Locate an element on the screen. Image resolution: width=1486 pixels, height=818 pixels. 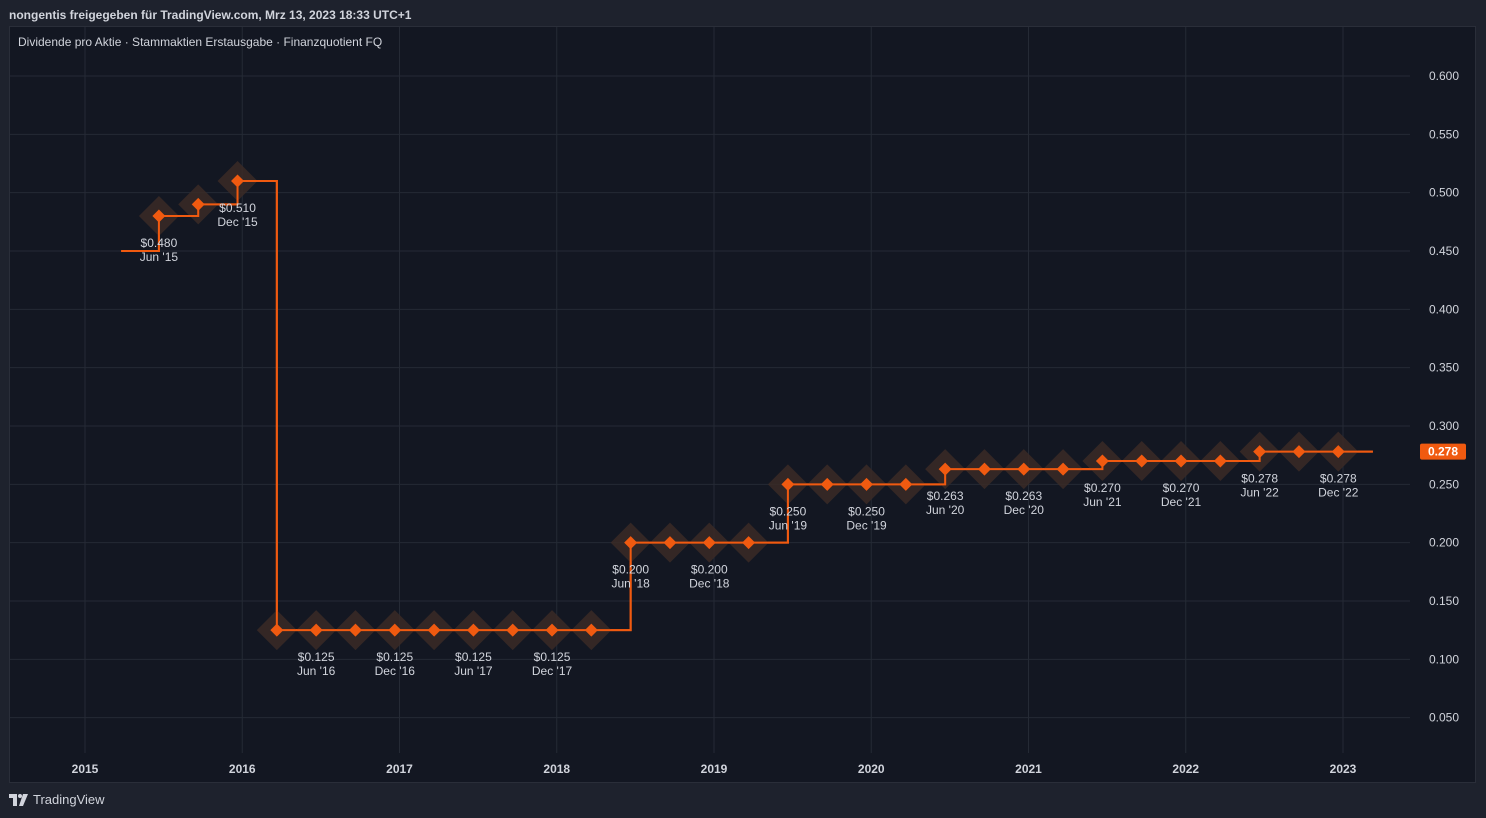
annotation-date: Jun '19 is located at coordinates (788, 525).